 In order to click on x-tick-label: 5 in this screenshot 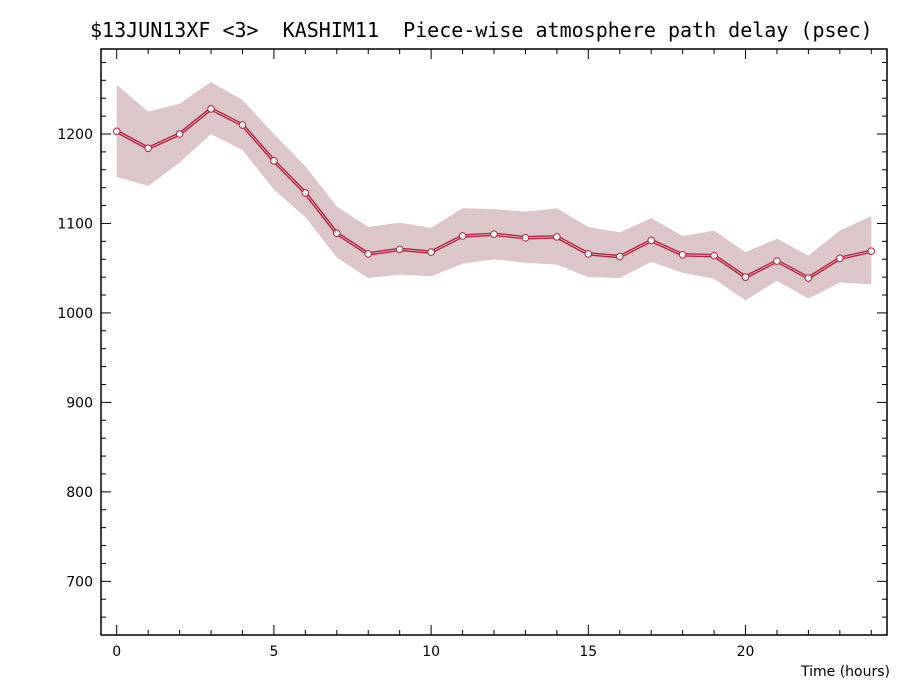, I will do `click(273, 652)`.